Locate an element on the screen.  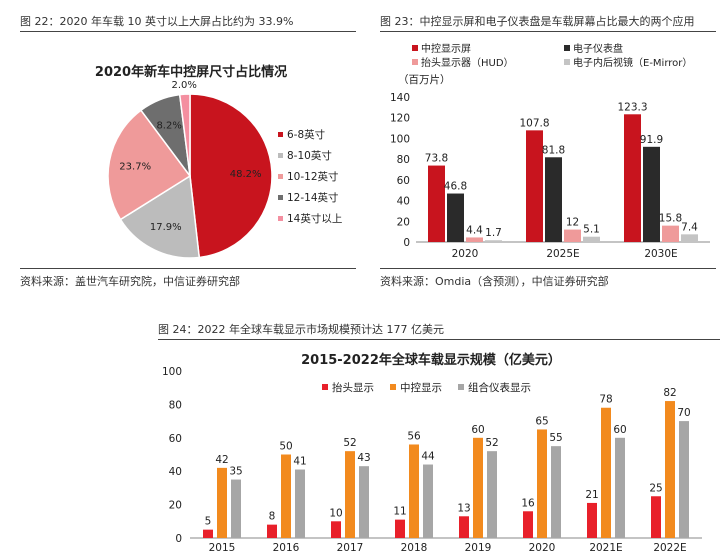
bar1-value-label: 91.9 is located at coordinates (651, 140).